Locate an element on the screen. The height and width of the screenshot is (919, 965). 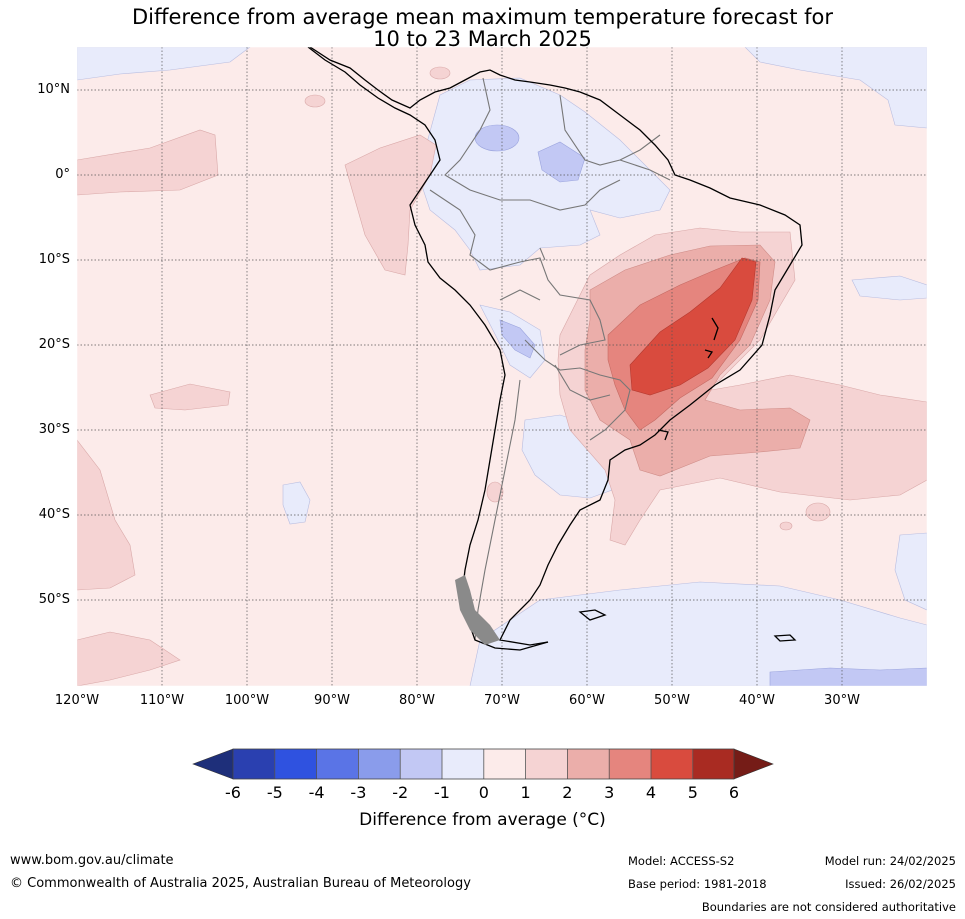
lat-label-30s: 30°S is located at coordinates (54, 429).